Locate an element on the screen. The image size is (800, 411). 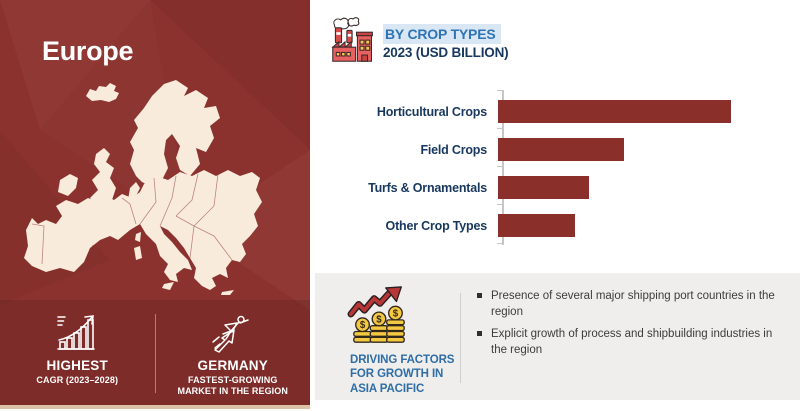
stat-band: HIGHEST CAGR (2023–2028) is located at coordinates (155, 352).